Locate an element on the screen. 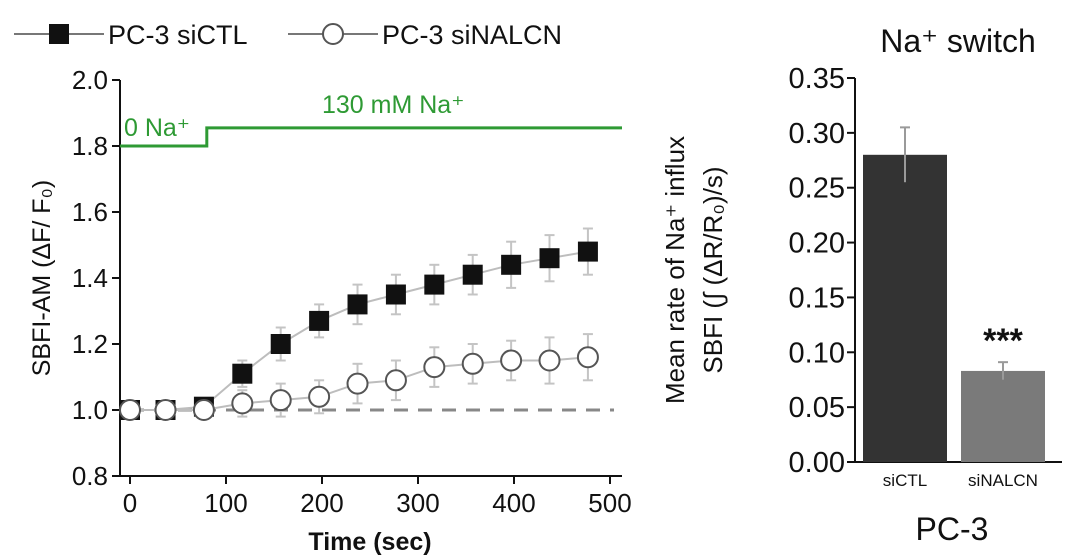 The height and width of the screenshot is (558, 1072). protocol-label-high: 130 mM Na⁺ is located at coordinates (393, 105).